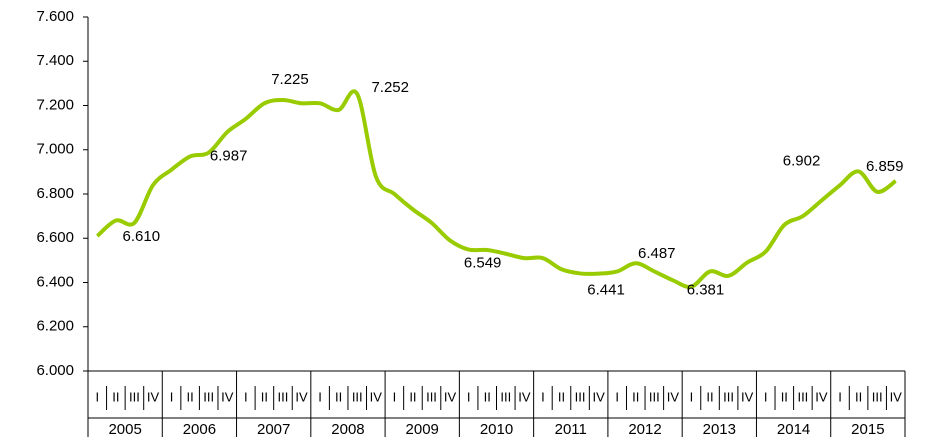  Describe the element at coordinates (199, 429) in the screenshot. I see `year-label: 2006` at that location.